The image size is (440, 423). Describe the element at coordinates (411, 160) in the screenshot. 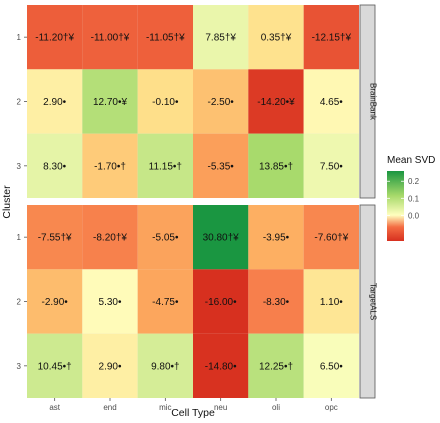

I see `legend-title: Mean SVD` at that location.